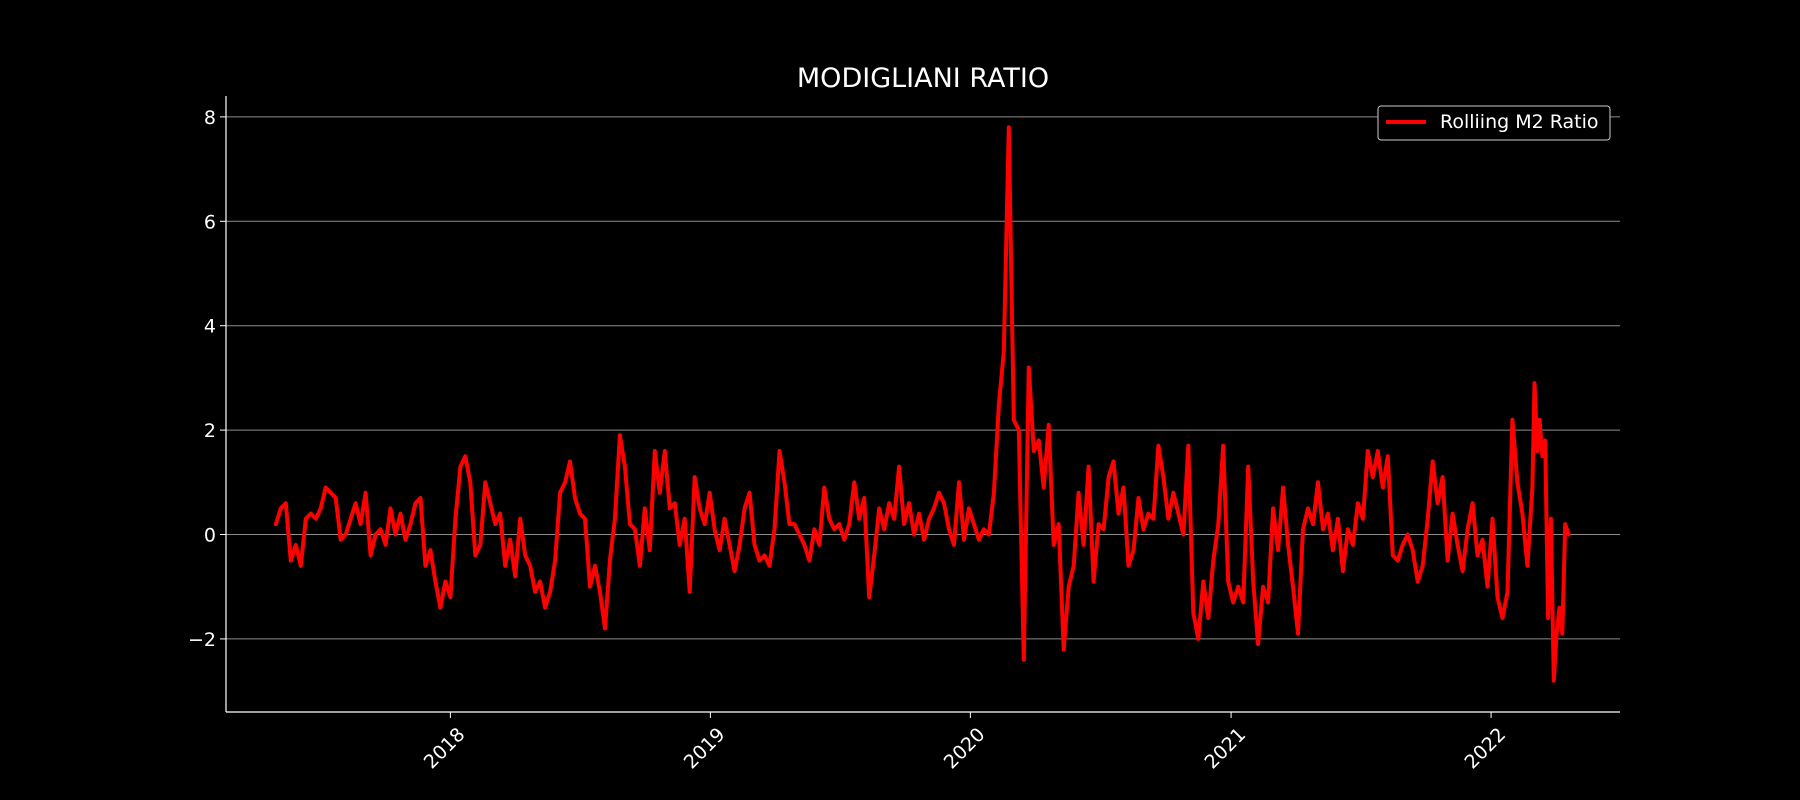  What do you see at coordinates (210, 327) in the screenshot?
I see `y-tick-label: 4` at bounding box center [210, 327].